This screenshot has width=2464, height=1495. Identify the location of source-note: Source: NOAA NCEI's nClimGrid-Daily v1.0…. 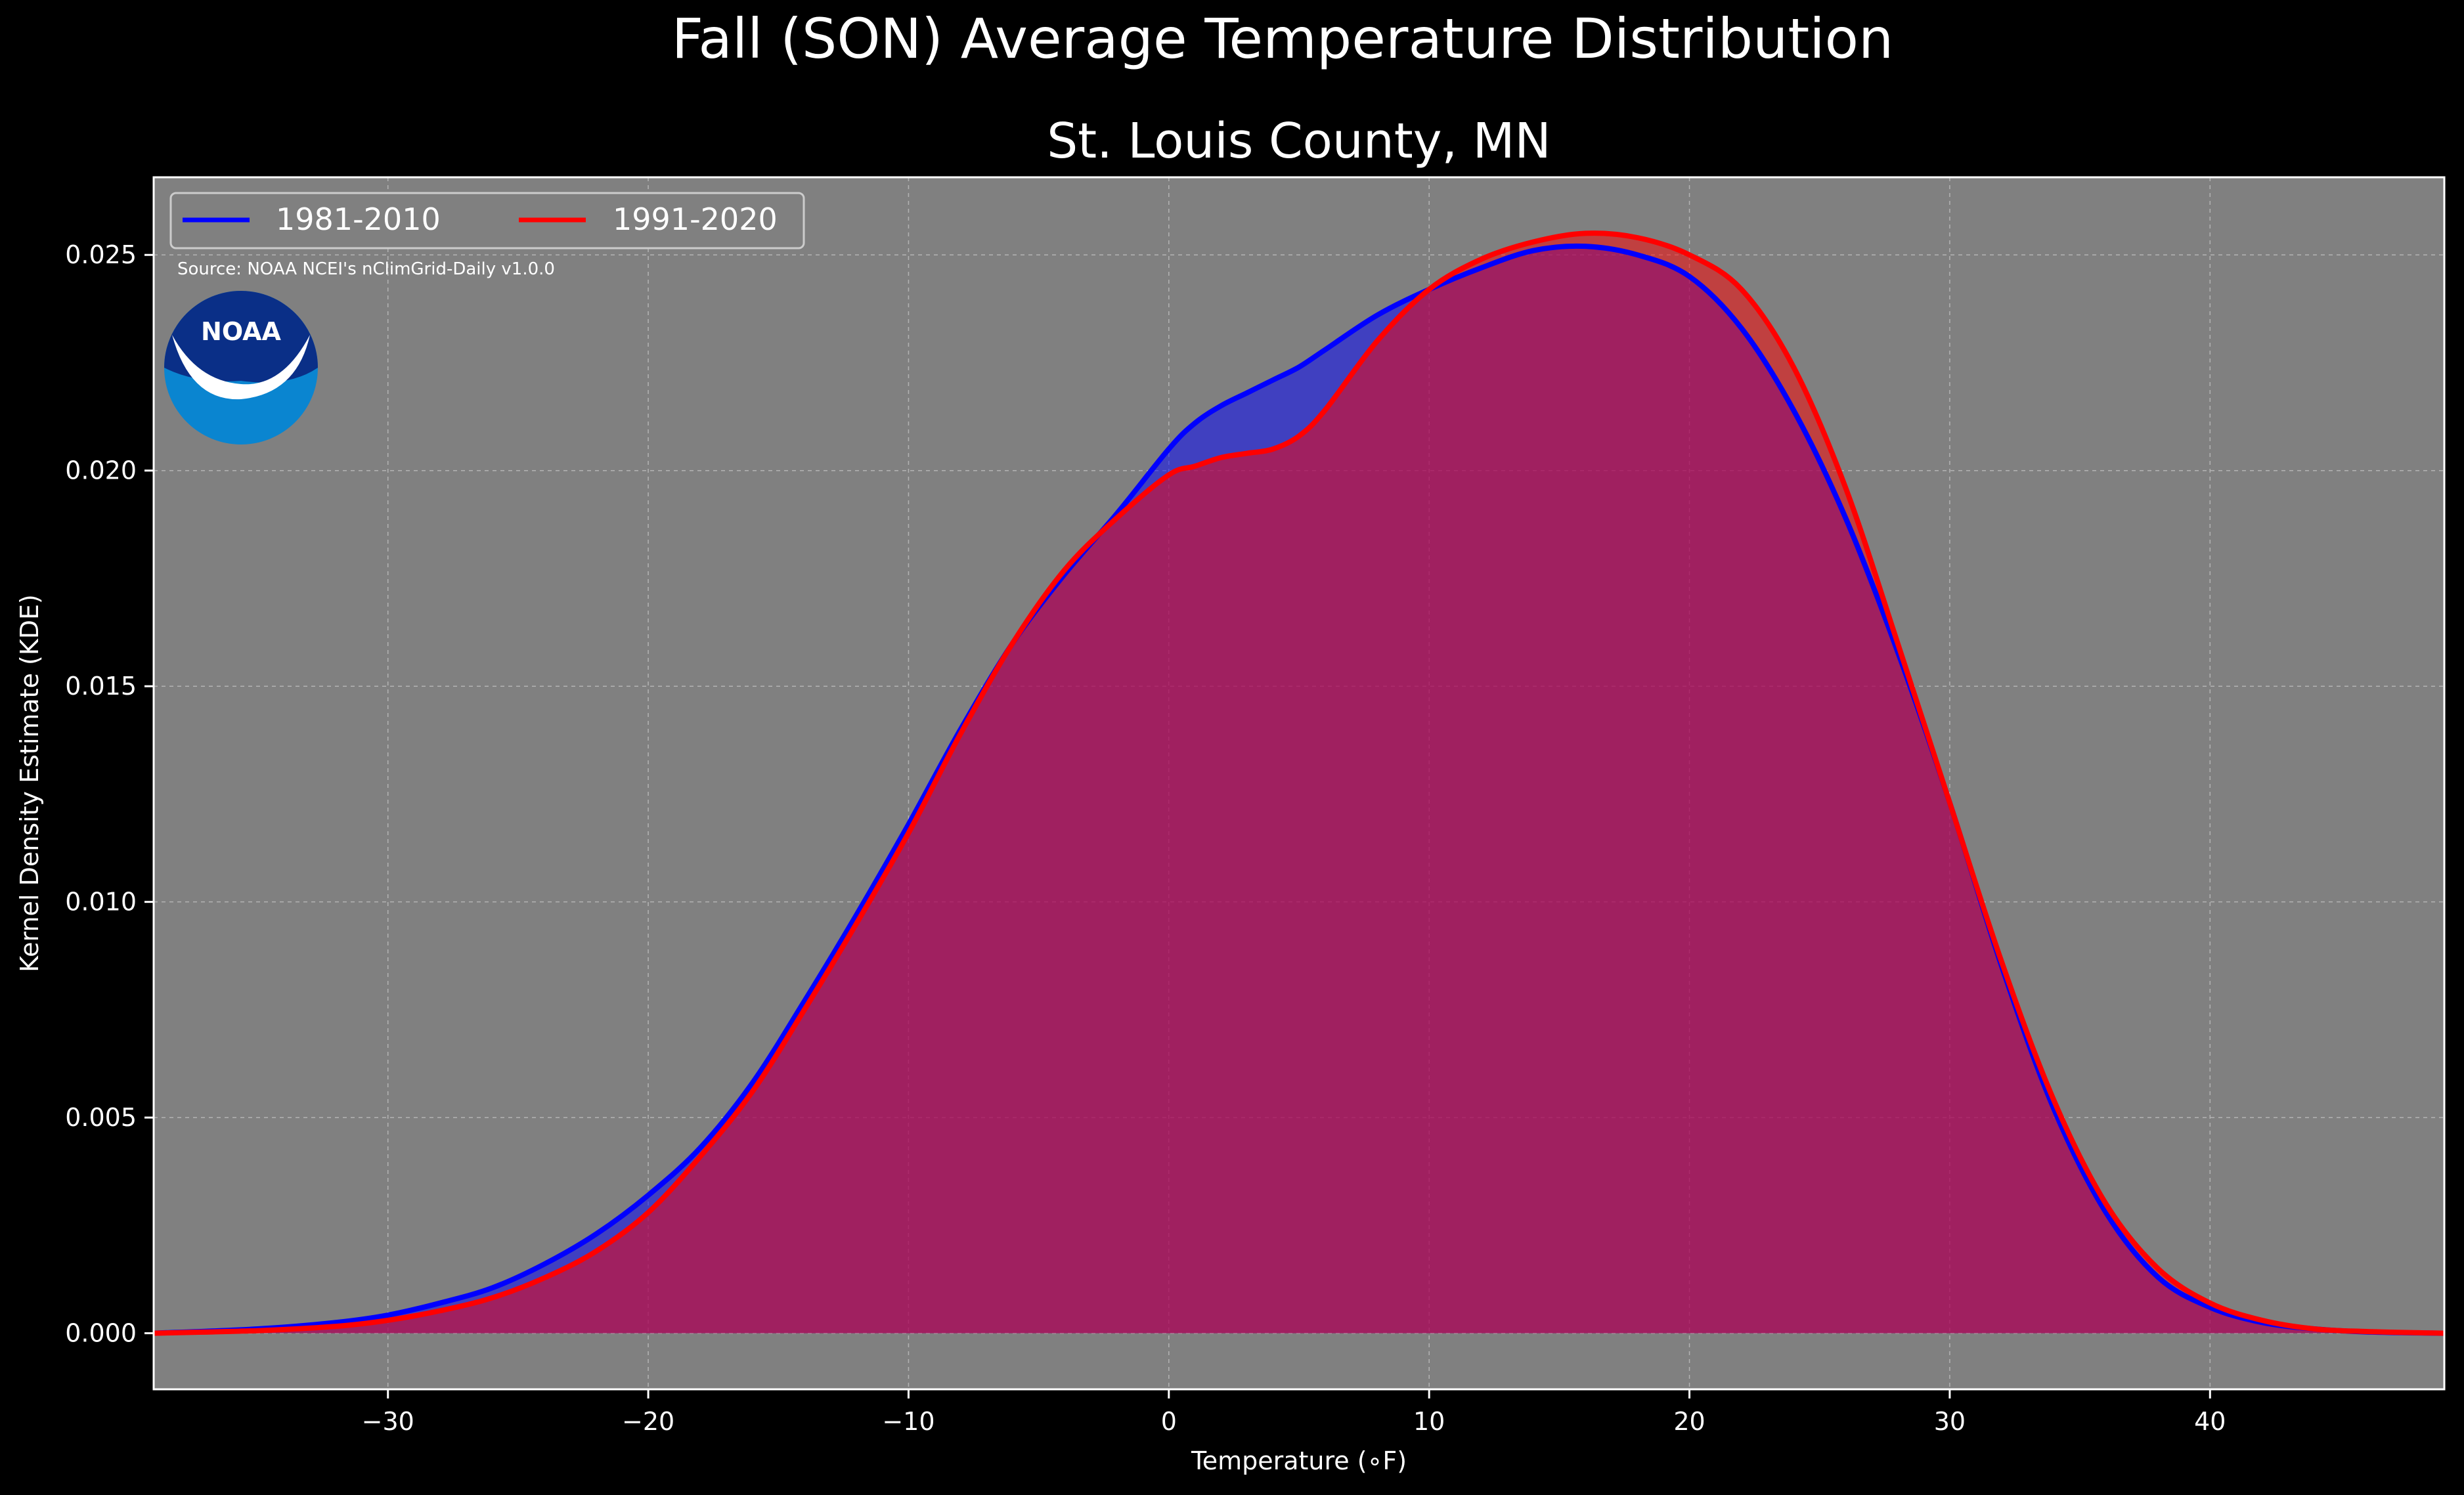
(366, 269).